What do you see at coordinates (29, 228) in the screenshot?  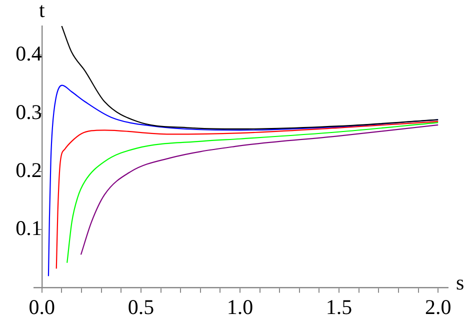 I see `y-tick-label: 0.1` at bounding box center [29, 228].